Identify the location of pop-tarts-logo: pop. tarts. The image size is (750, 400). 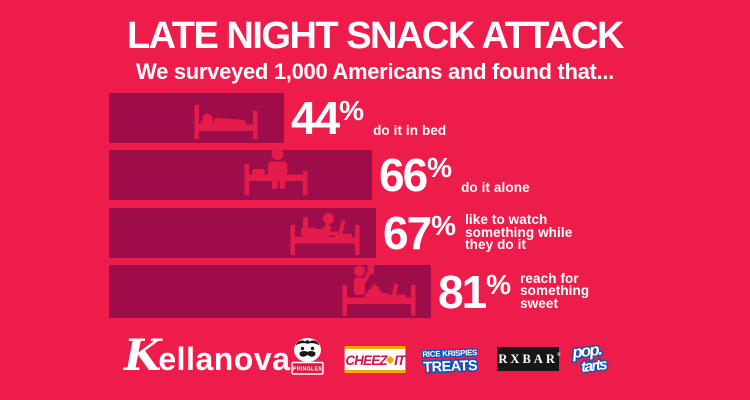
(589, 358).